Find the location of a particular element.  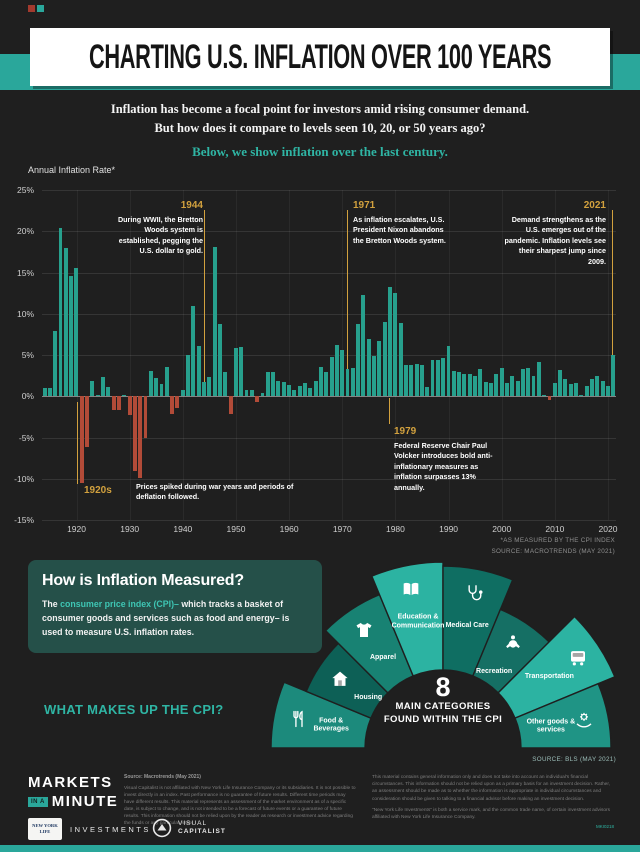

y-tick-label: 5% is located at coordinates (27, 355).